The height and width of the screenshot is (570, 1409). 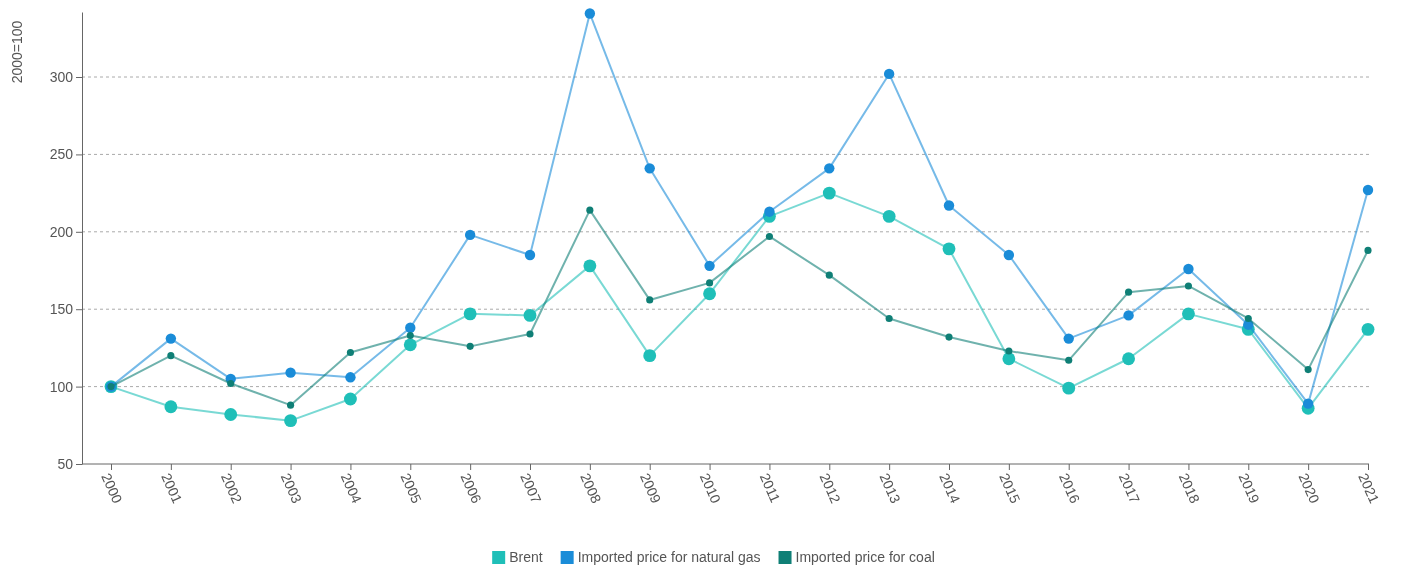 What do you see at coordinates (710, 488) in the screenshot?
I see `x-tick-label: 2010` at bounding box center [710, 488].